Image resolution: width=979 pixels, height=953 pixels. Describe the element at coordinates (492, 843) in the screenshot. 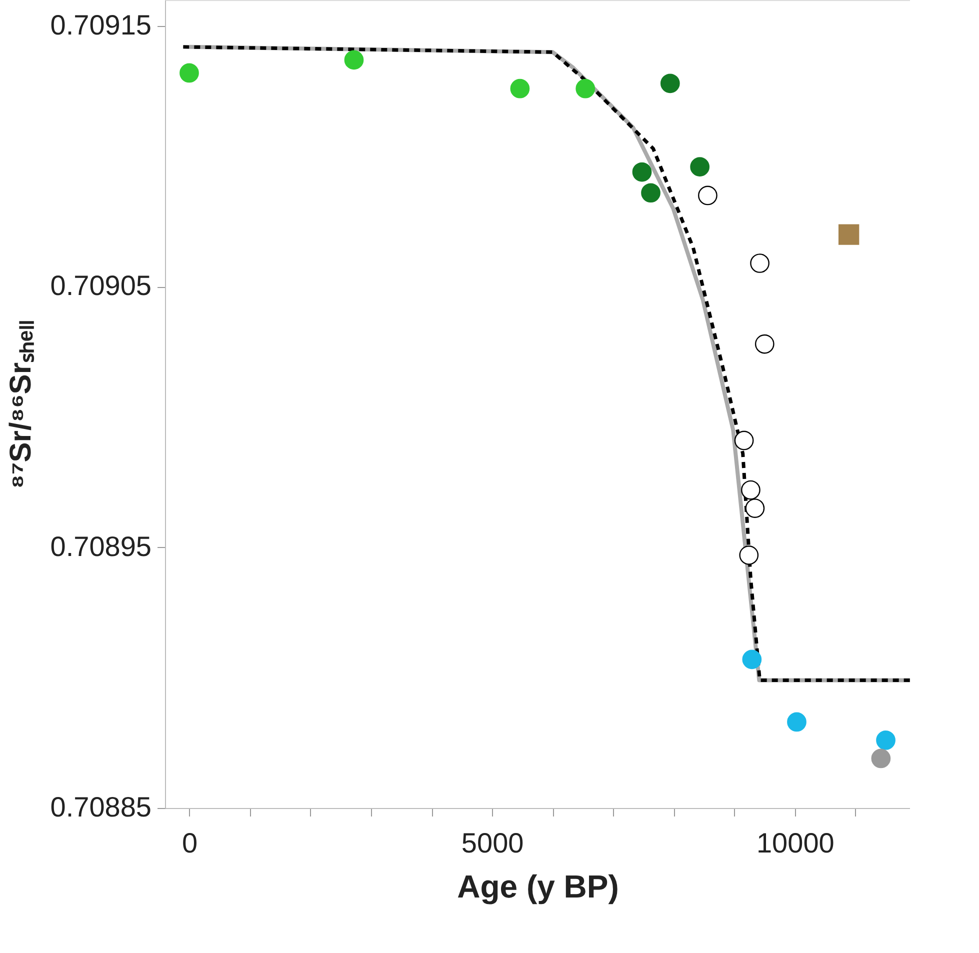

I see `x-tick-label: 5000` at that location.